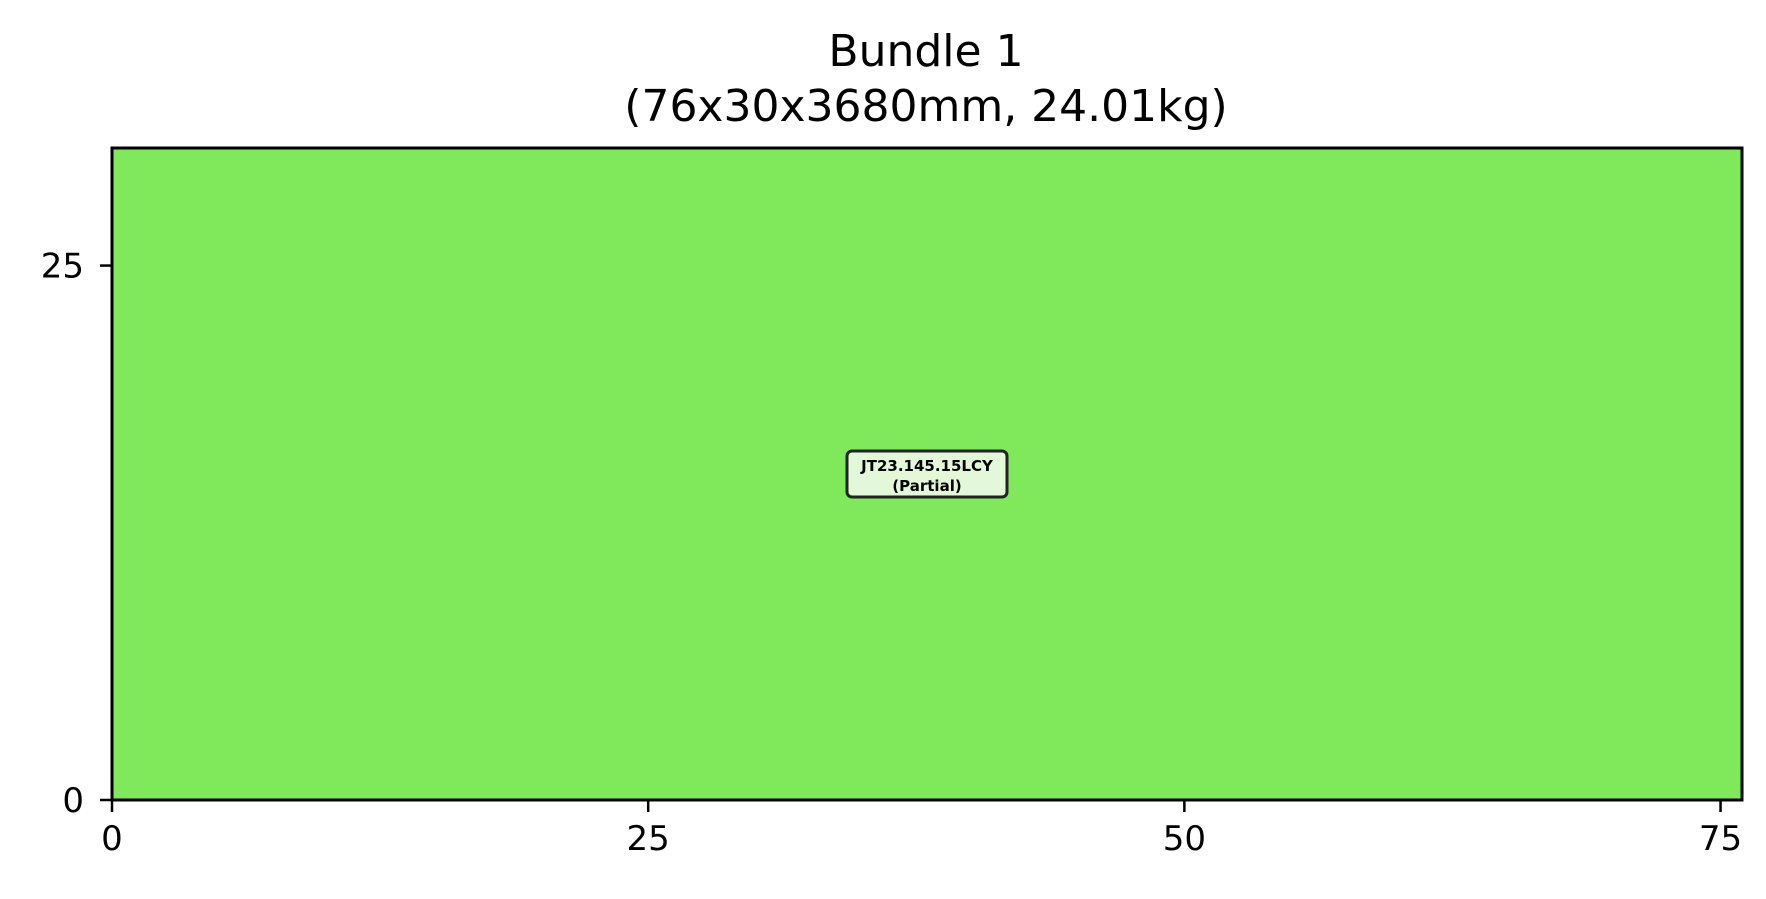  What do you see at coordinates (921, 829) in the screenshot?
I see `x-axis-ticks: 0 25 50 75` at bounding box center [921, 829].